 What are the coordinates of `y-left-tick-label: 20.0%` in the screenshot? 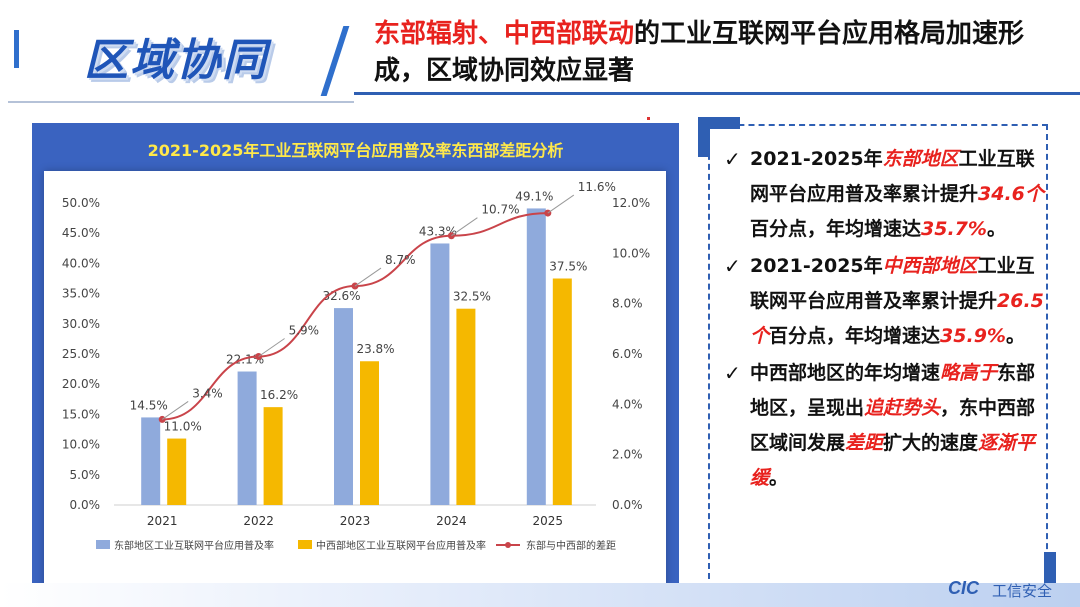 It's located at (81, 384).